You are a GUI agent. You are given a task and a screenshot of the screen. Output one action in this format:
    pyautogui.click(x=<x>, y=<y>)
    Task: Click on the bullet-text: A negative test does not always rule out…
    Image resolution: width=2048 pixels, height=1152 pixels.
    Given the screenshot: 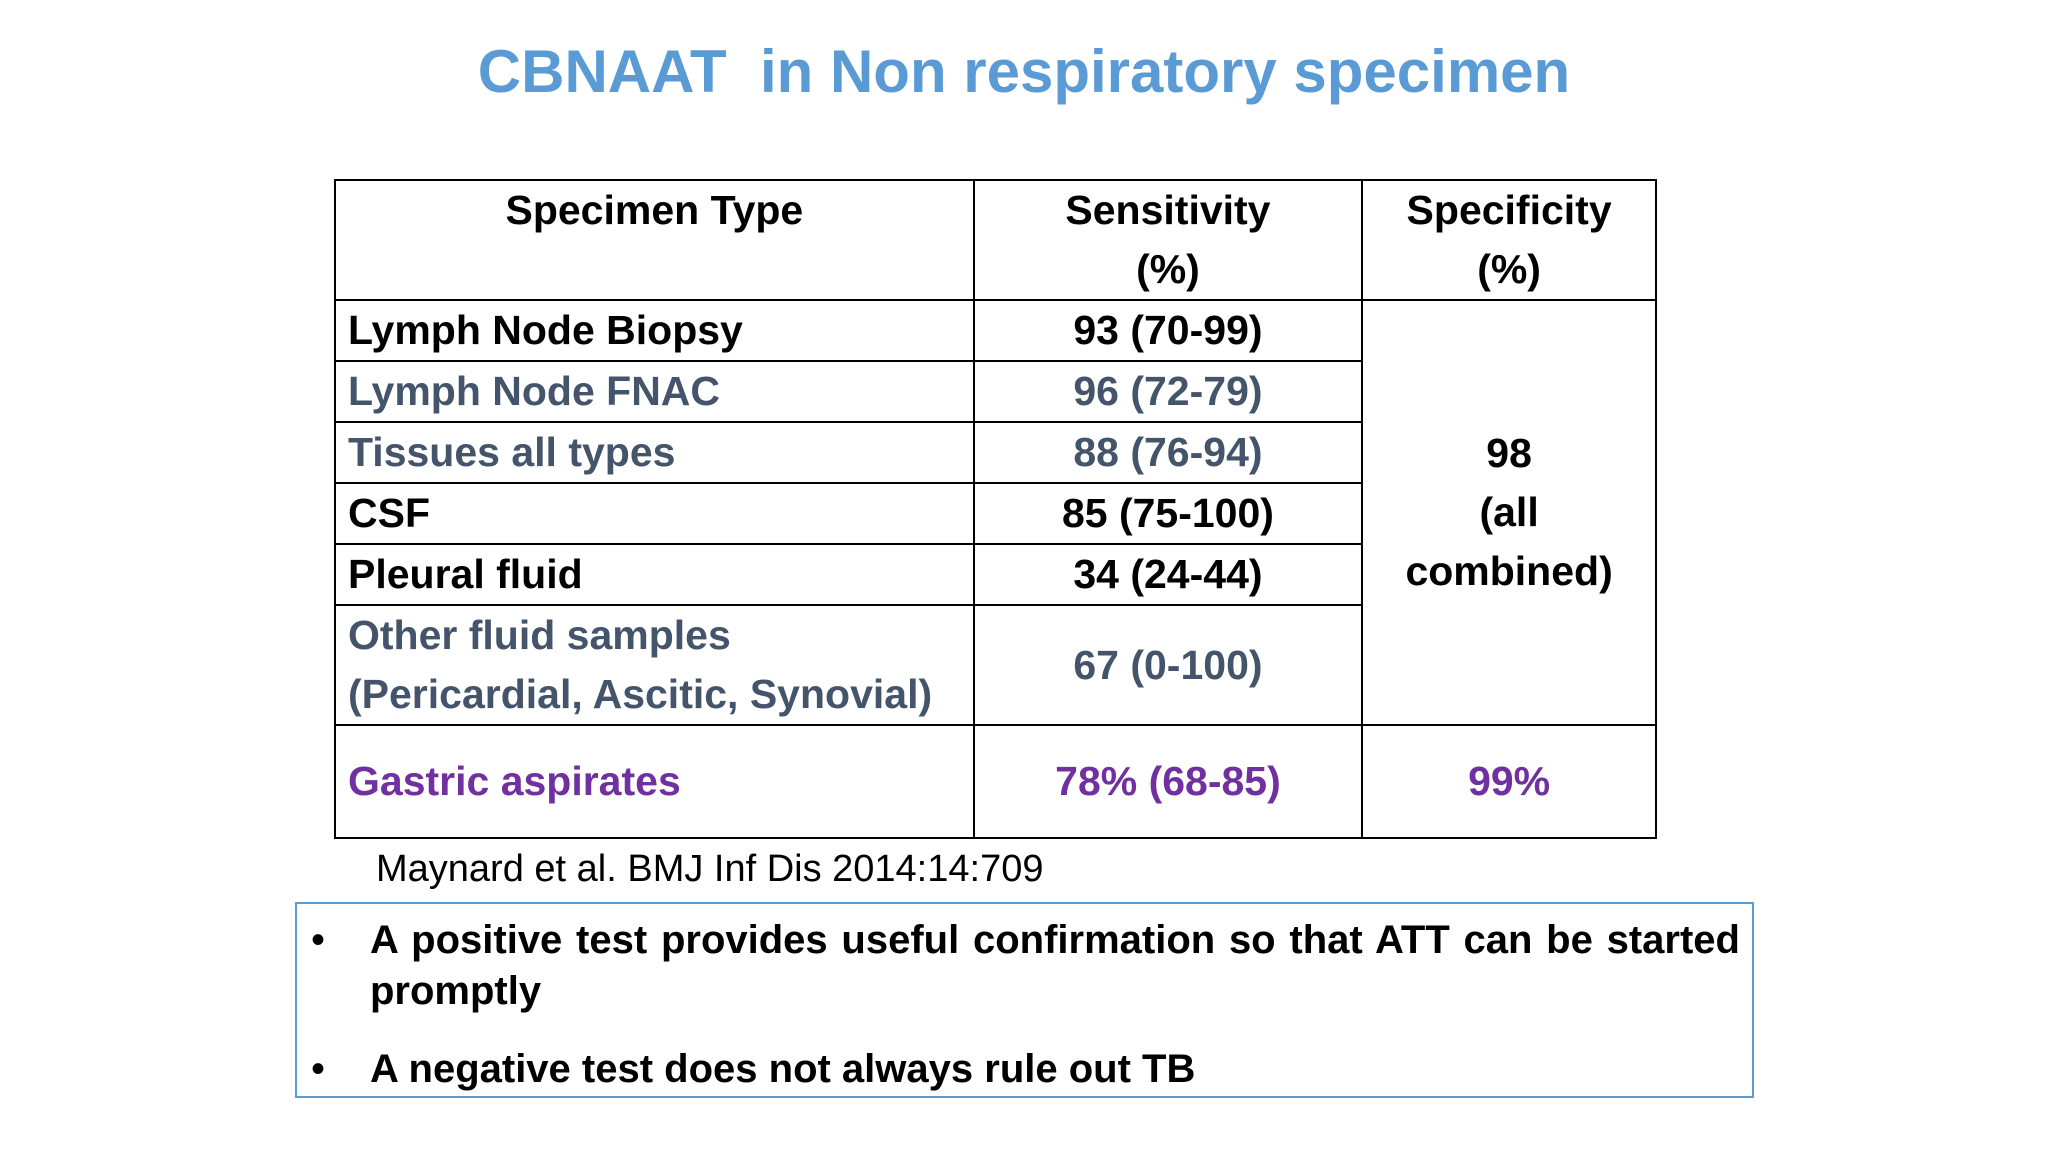 What is the action you would take?
    pyautogui.click(x=783, y=1069)
    